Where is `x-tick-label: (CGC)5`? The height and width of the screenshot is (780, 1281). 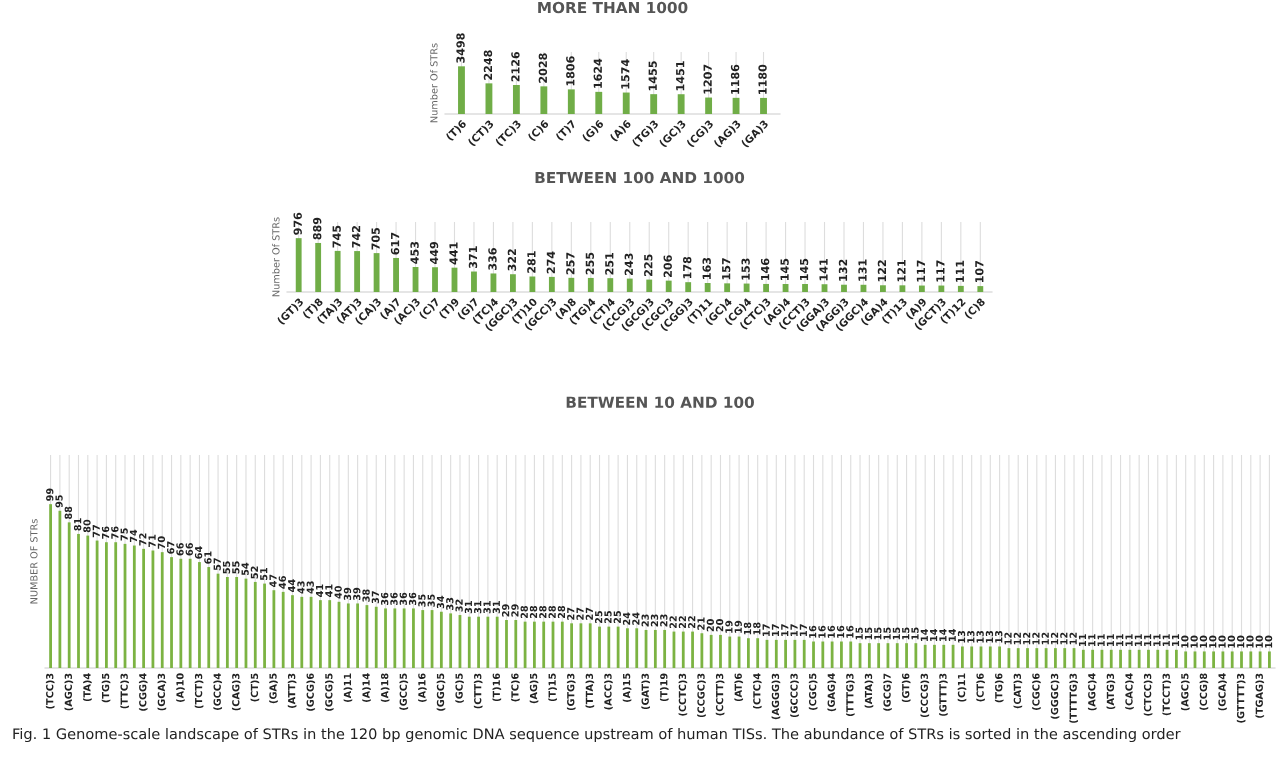 x-tick-label: (CGC)5 is located at coordinates (813, 691).